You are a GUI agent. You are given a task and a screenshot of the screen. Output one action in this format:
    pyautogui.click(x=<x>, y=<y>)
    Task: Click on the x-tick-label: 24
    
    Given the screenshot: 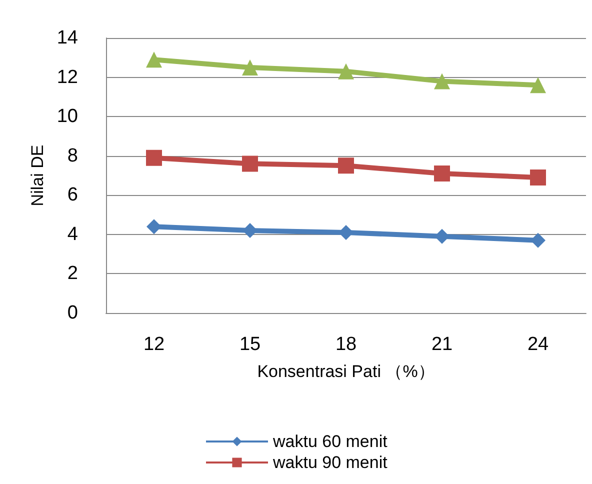 What is the action you would take?
    pyautogui.click(x=538, y=344)
    